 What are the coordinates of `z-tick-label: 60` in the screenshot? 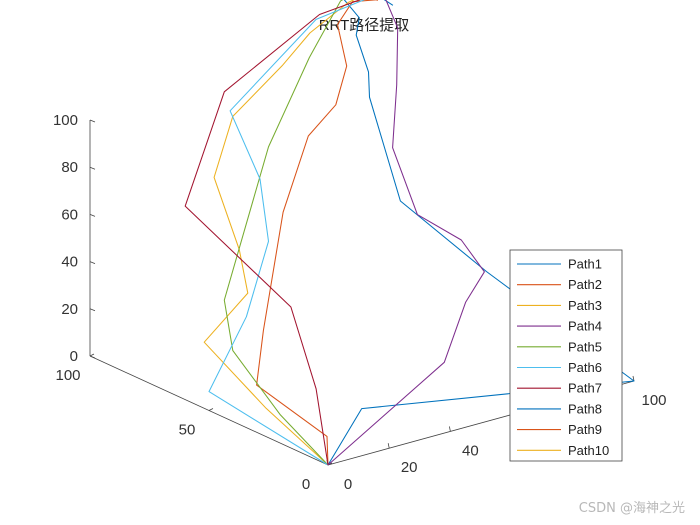 It's located at (69, 214).